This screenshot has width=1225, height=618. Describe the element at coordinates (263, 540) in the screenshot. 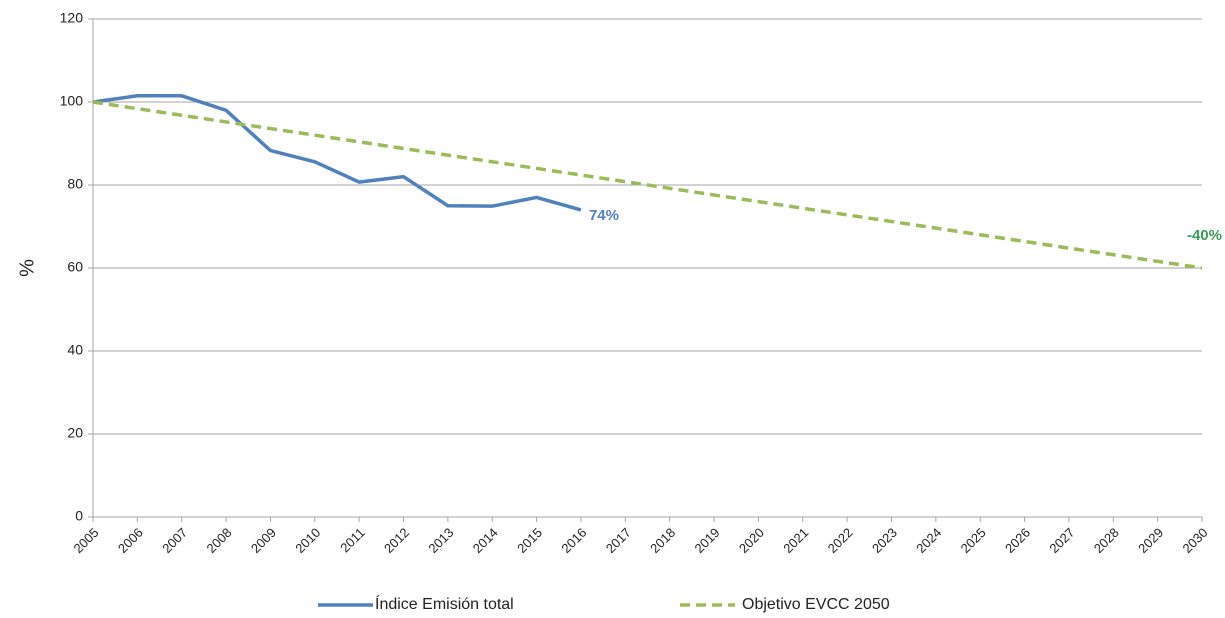

I see `x-tick-label: 2009` at that location.